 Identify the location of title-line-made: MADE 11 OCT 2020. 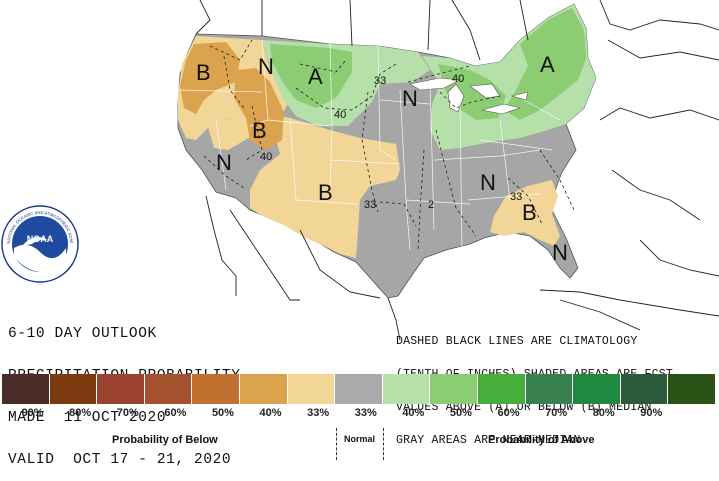
(87, 418).